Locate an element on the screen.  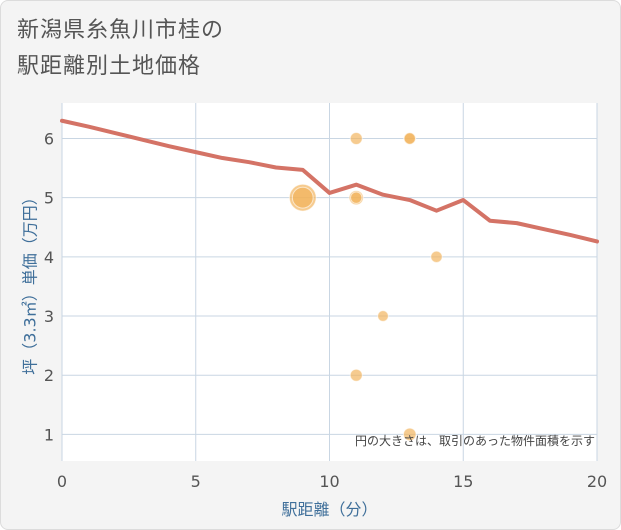
x-tick-label: 15 is located at coordinates (463, 481).